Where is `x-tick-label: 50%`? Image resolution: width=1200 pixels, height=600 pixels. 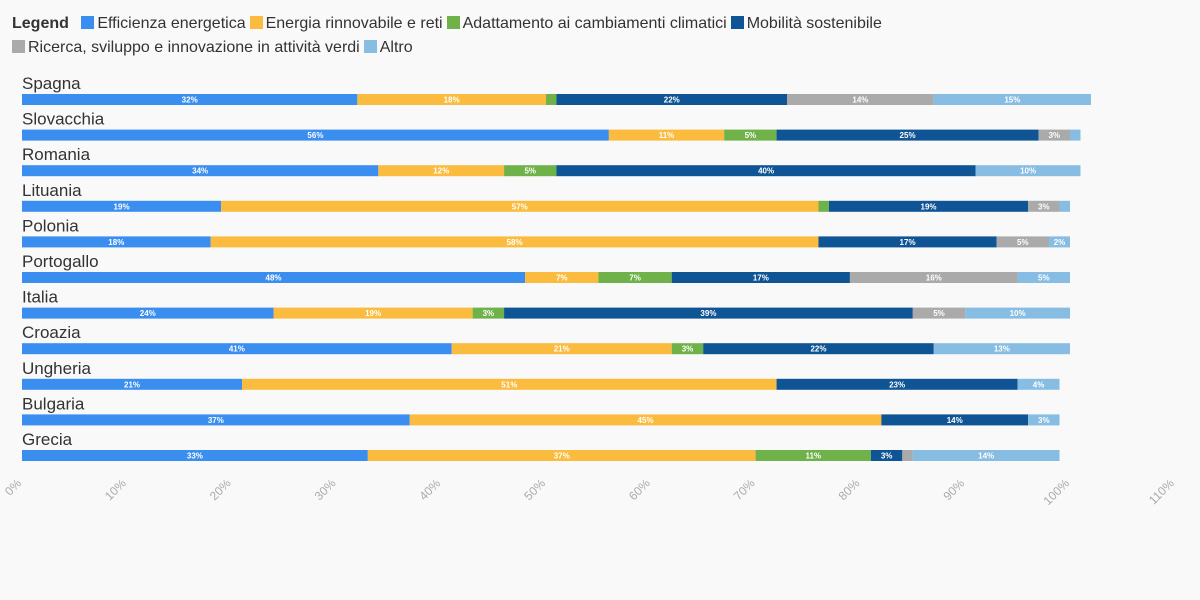
x-tick-label: 50% is located at coordinates (534, 489).